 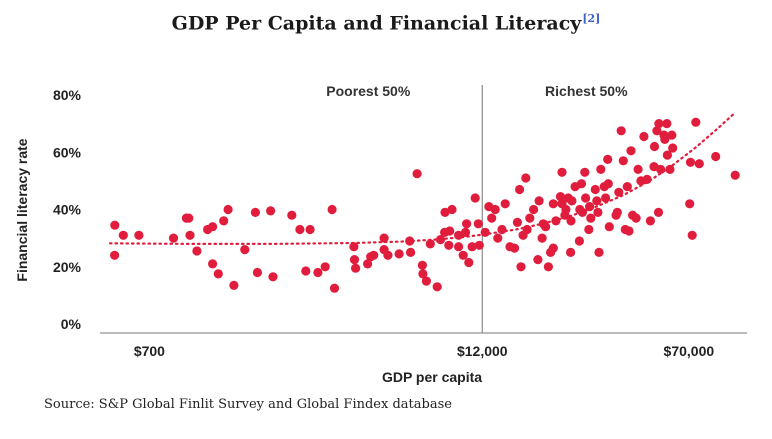 I want to click on x-tick-labels: $700 $12,000 $70,000, so click(x=424, y=351).